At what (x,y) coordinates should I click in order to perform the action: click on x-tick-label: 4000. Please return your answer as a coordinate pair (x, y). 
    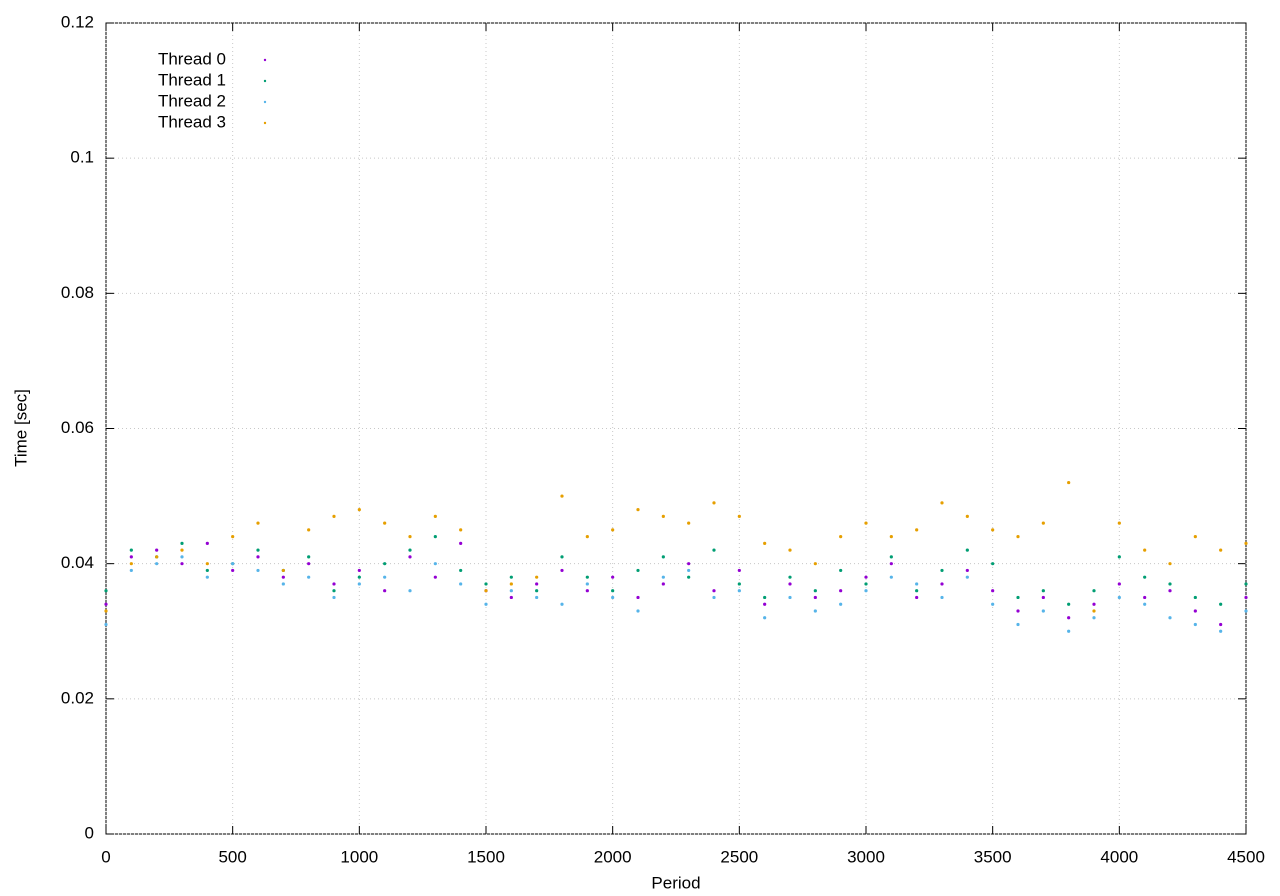
    Looking at the image, I should click on (1119, 856).